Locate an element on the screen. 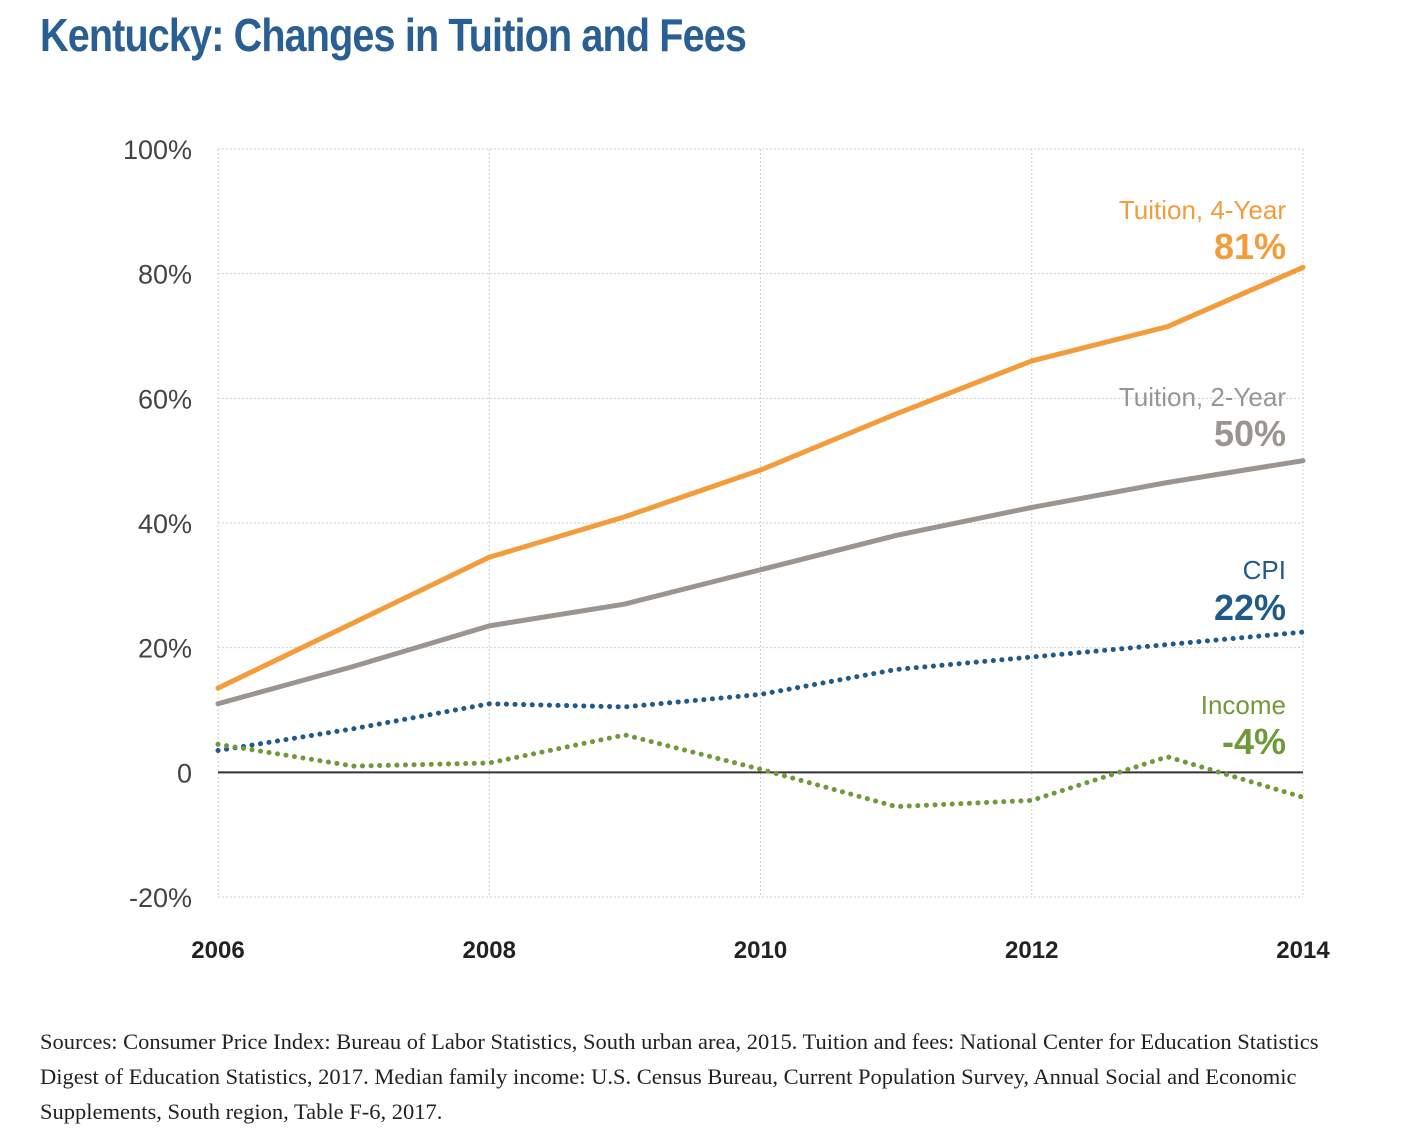 Image resolution: width=1416 pixels, height=1148 pixels. series-name-cpi: CPI is located at coordinates (1264, 570).